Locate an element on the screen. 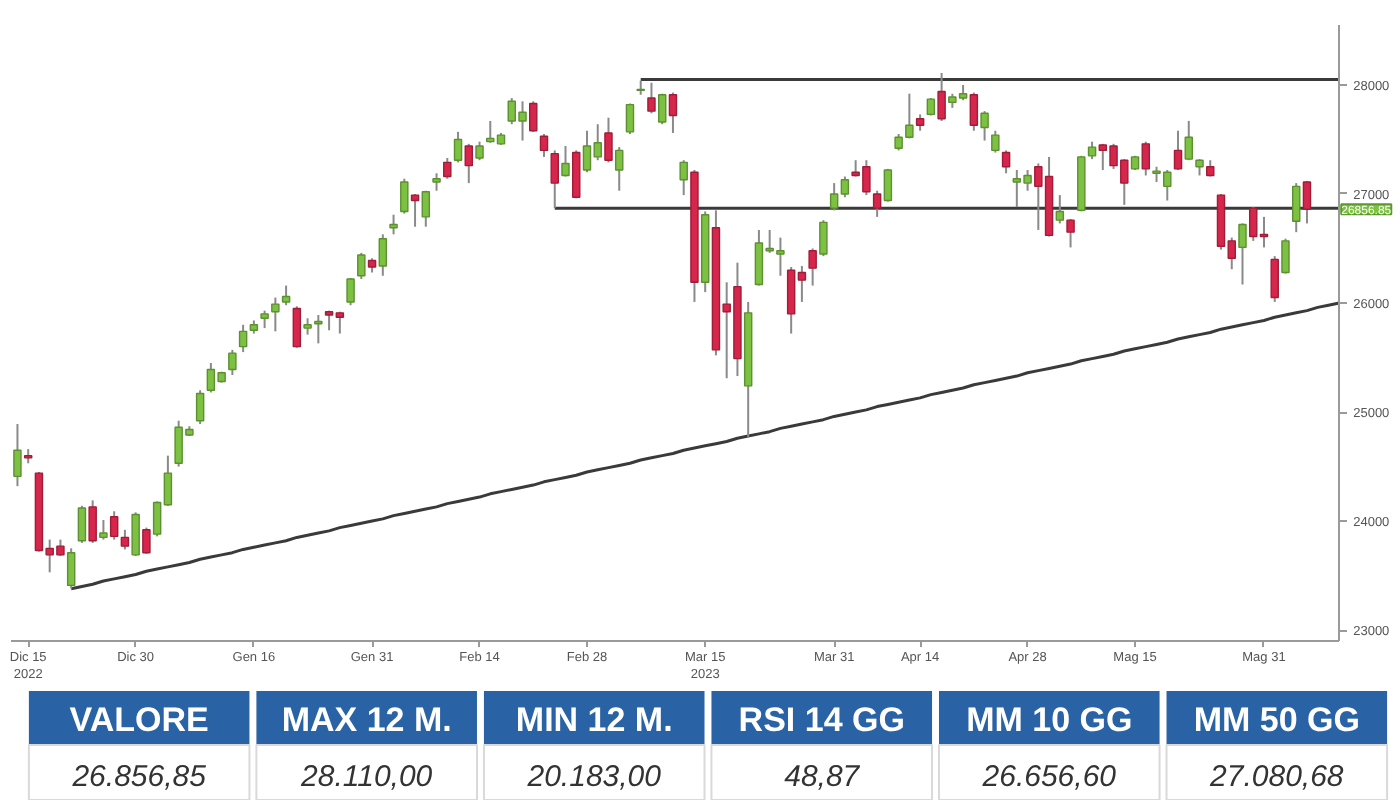  category-label: MAX 12 M. is located at coordinates (366, 720).